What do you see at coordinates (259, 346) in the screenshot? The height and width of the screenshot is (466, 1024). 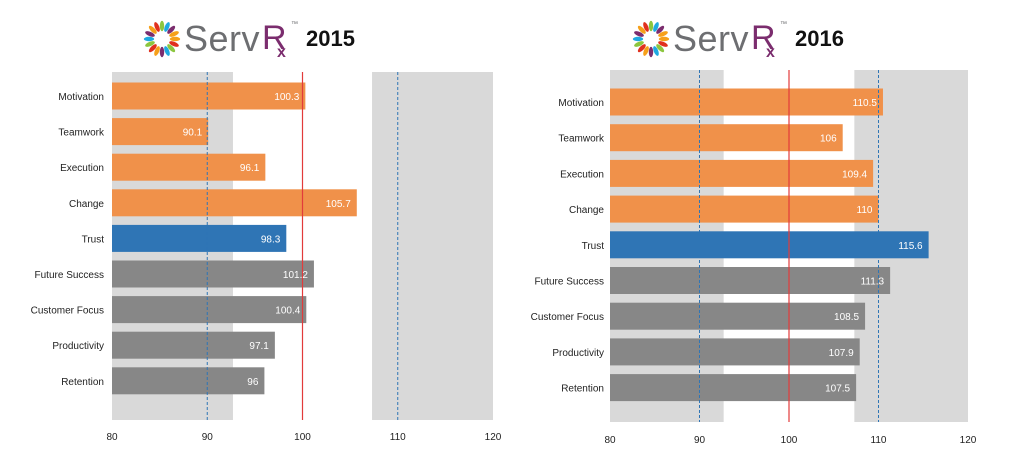 I see `data-label: 97.1` at bounding box center [259, 346].